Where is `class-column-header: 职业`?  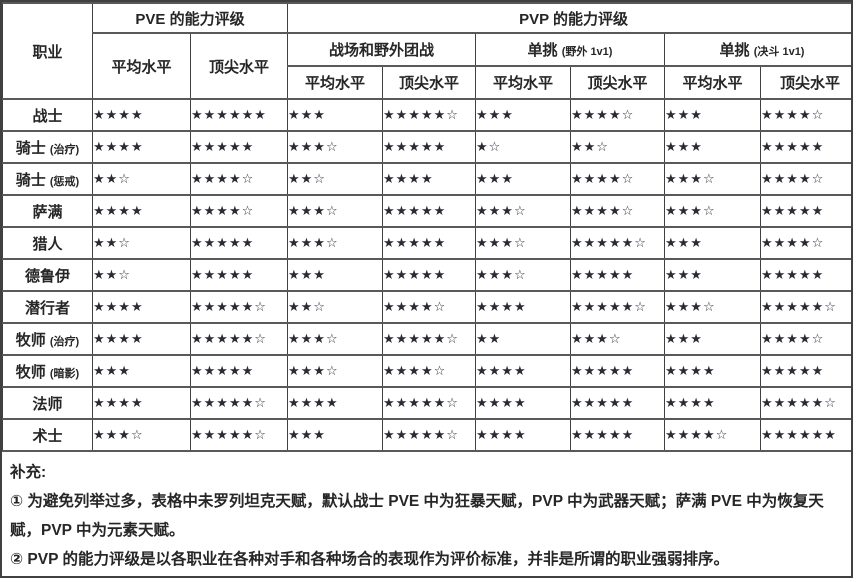 class-column-header: 职业 is located at coordinates (47, 51).